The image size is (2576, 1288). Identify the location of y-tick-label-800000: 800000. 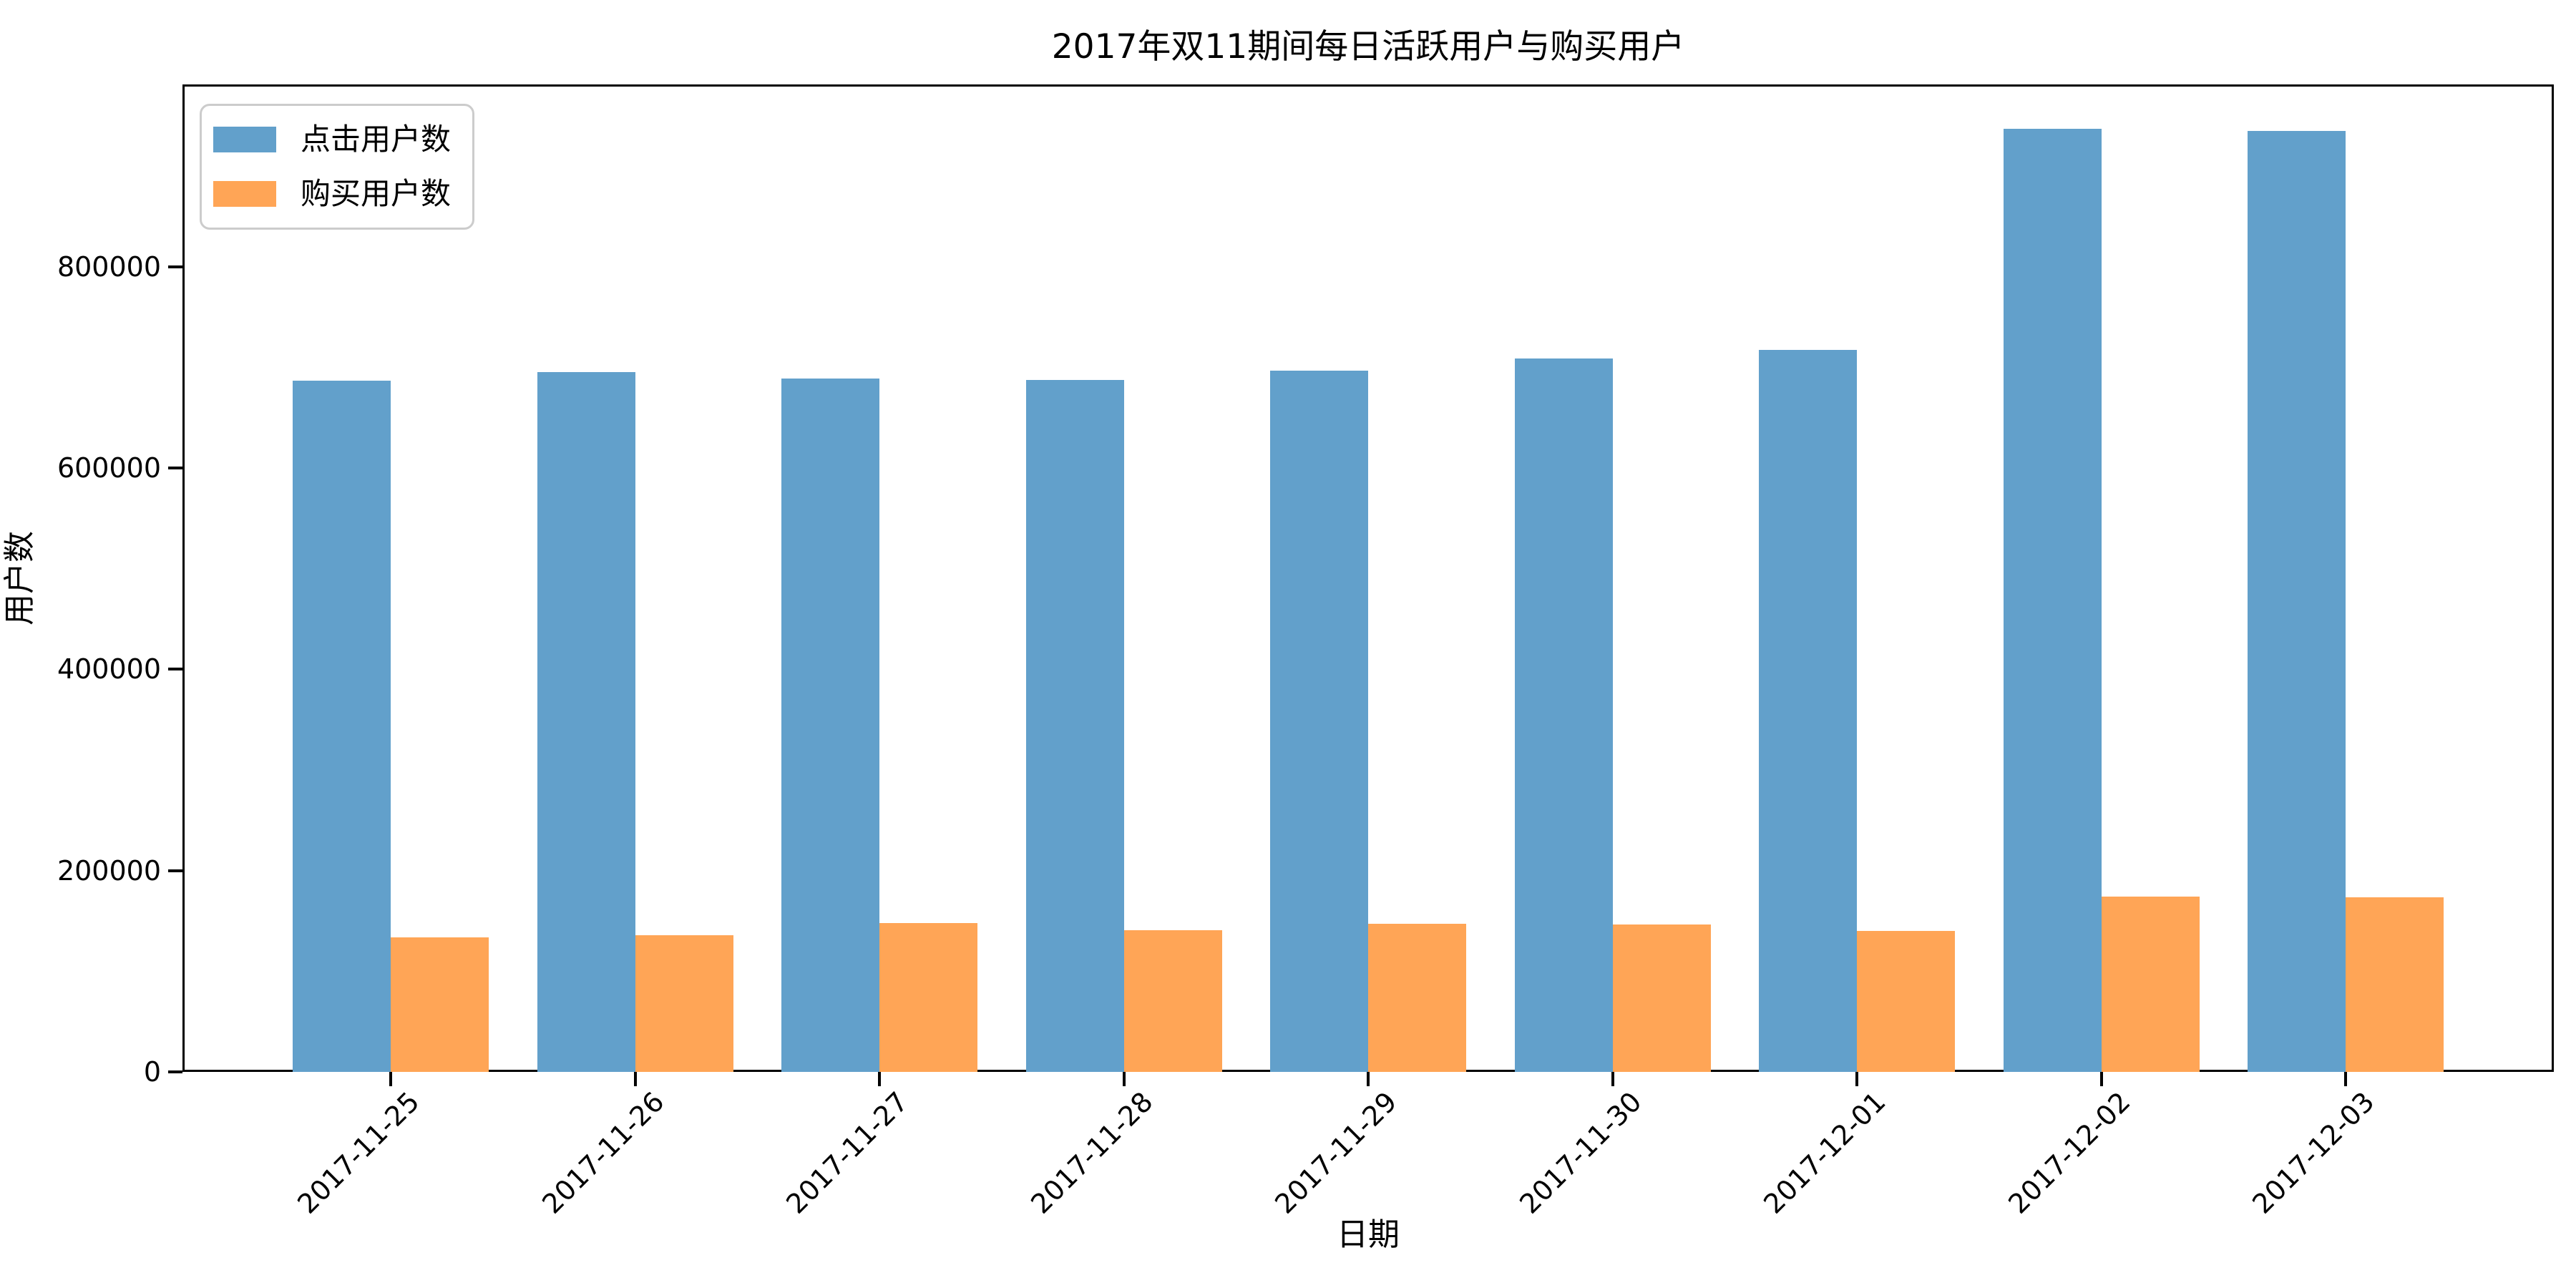
(109, 267).